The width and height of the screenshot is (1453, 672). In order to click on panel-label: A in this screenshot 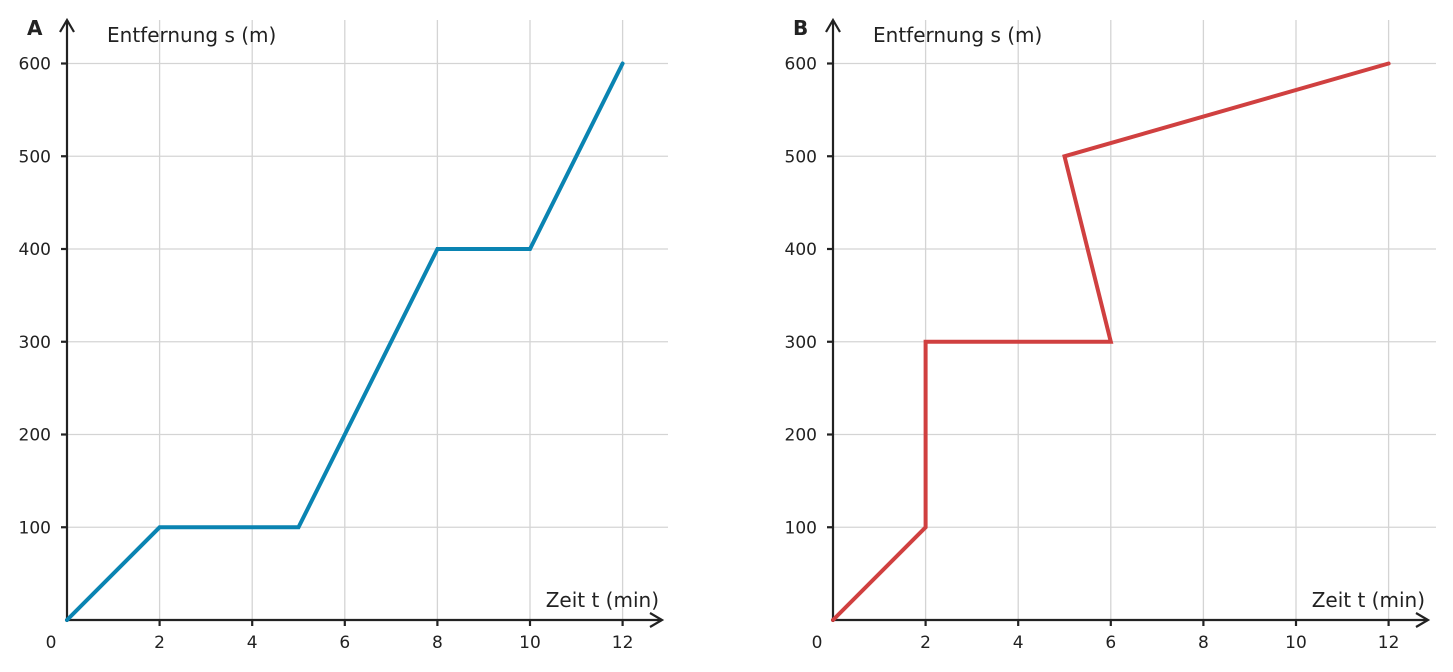, I will do `click(35, 28)`.